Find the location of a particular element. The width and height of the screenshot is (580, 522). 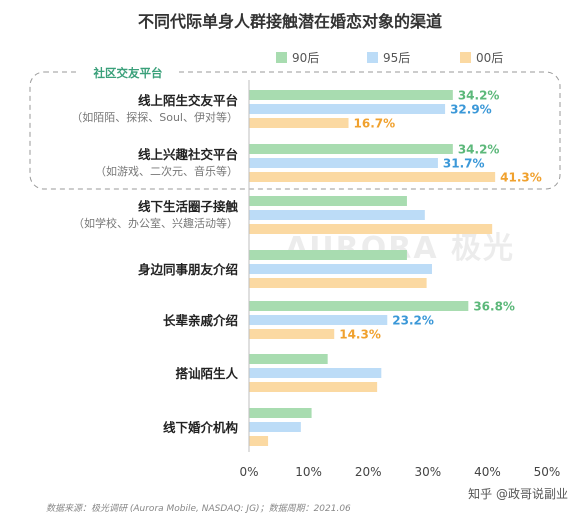

data-label-0-1: 32.9% is located at coordinates (471, 110).